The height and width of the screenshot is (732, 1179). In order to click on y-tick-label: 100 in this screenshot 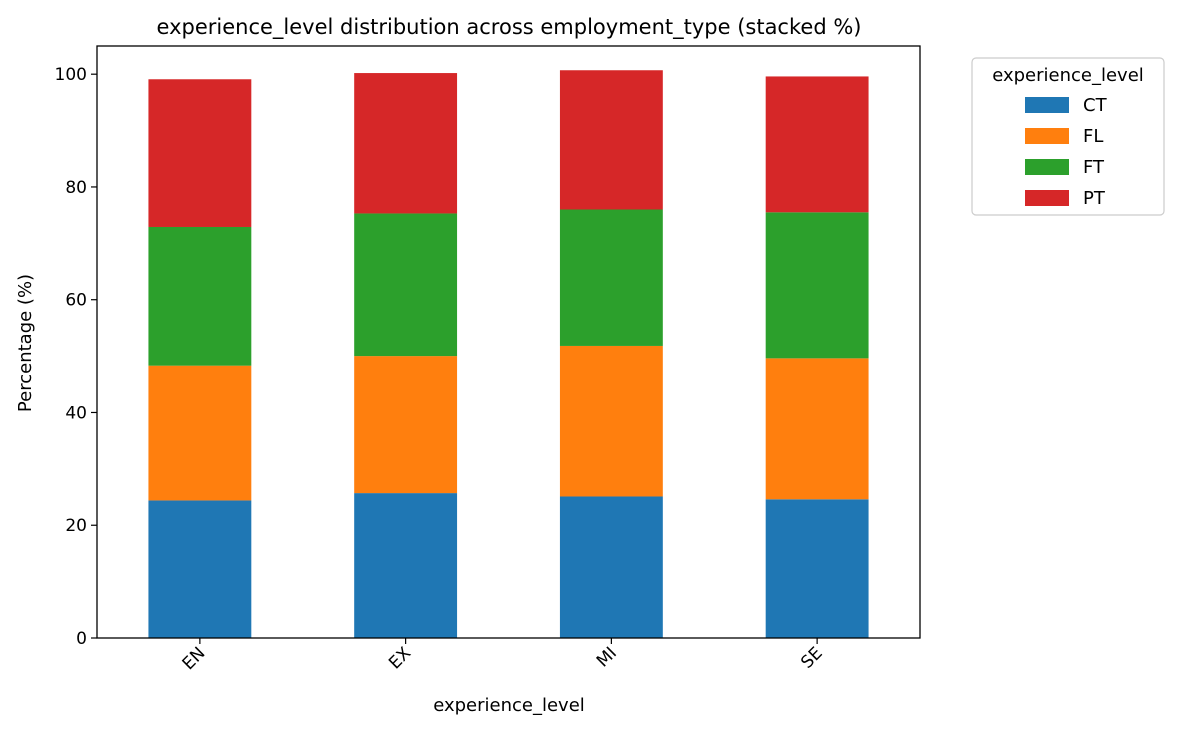, I will do `click(71, 75)`.